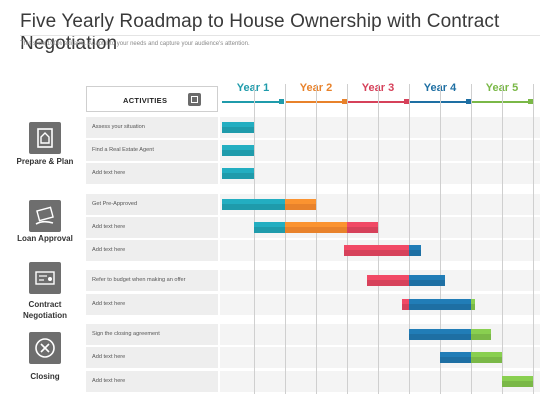 The width and height of the screenshot is (560, 420). I want to click on year-label: Year 4, so click(440, 88).